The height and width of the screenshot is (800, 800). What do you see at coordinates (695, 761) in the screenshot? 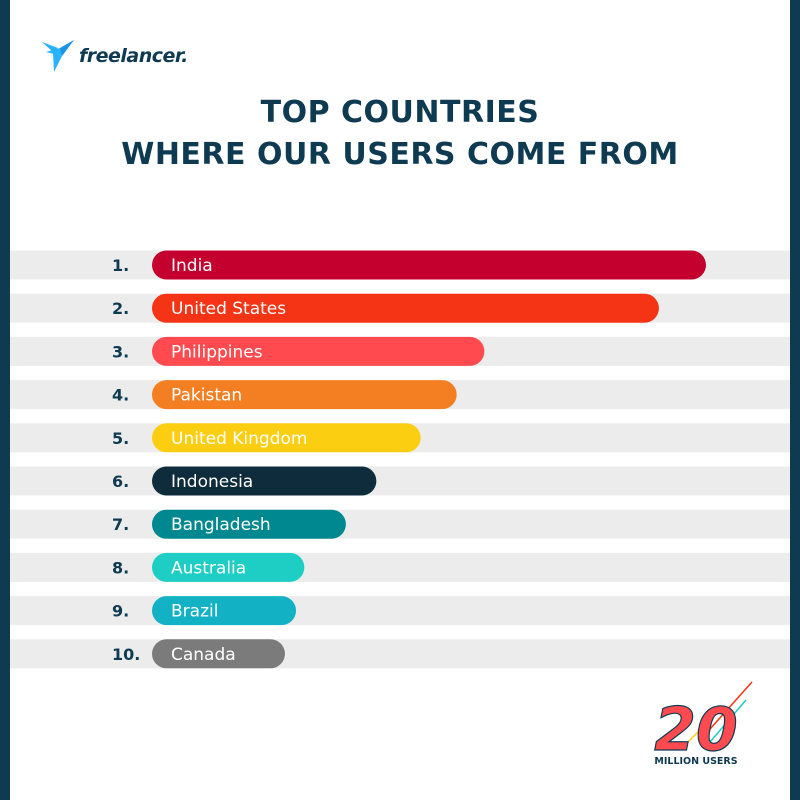
I see `badge-caption: MILLION USERS` at bounding box center [695, 761].